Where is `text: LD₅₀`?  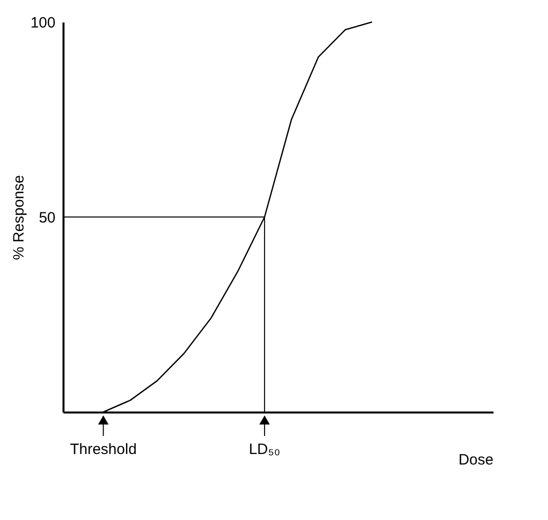 text: LD₅₀ is located at coordinates (264, 449).